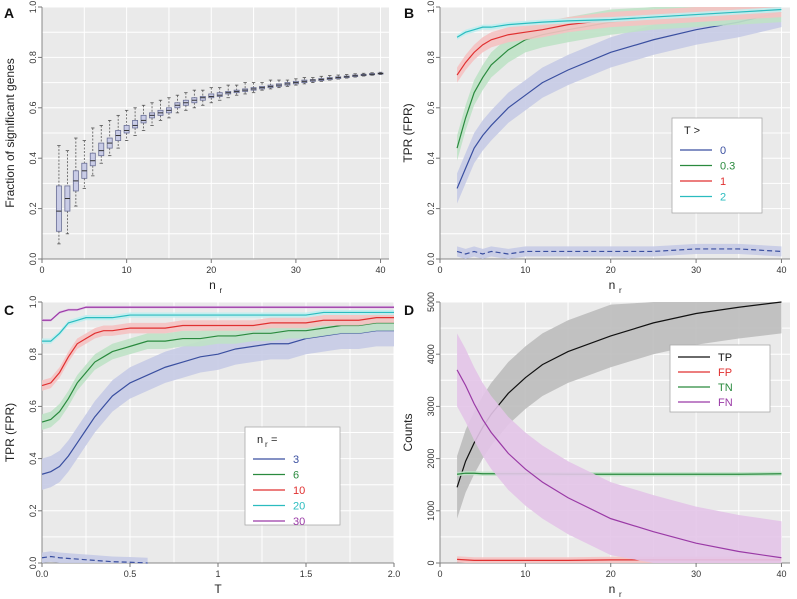  I want to click on series-2-line, so click(619, 23).